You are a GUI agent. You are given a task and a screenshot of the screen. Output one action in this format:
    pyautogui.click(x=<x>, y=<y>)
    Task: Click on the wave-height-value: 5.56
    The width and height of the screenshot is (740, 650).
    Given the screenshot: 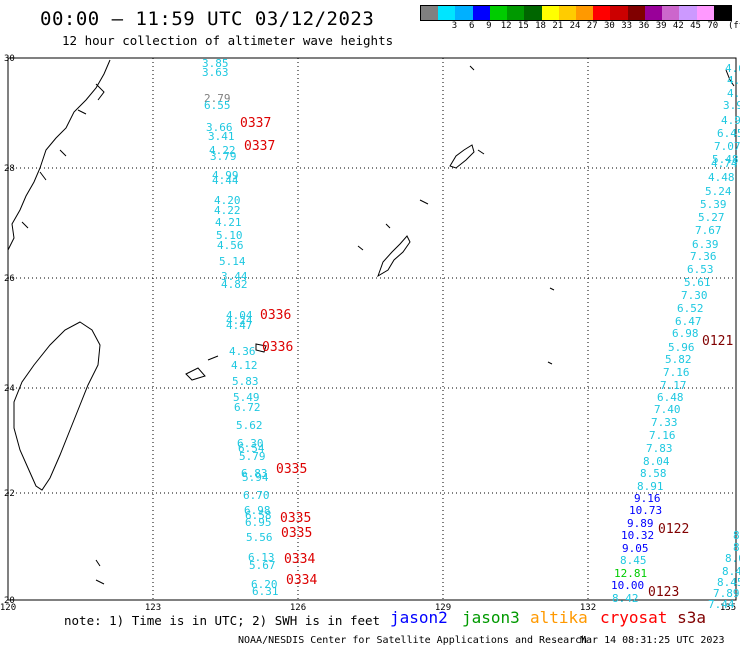 What is the action you would take?
    pyautogui.click(x=259, y=537)
    